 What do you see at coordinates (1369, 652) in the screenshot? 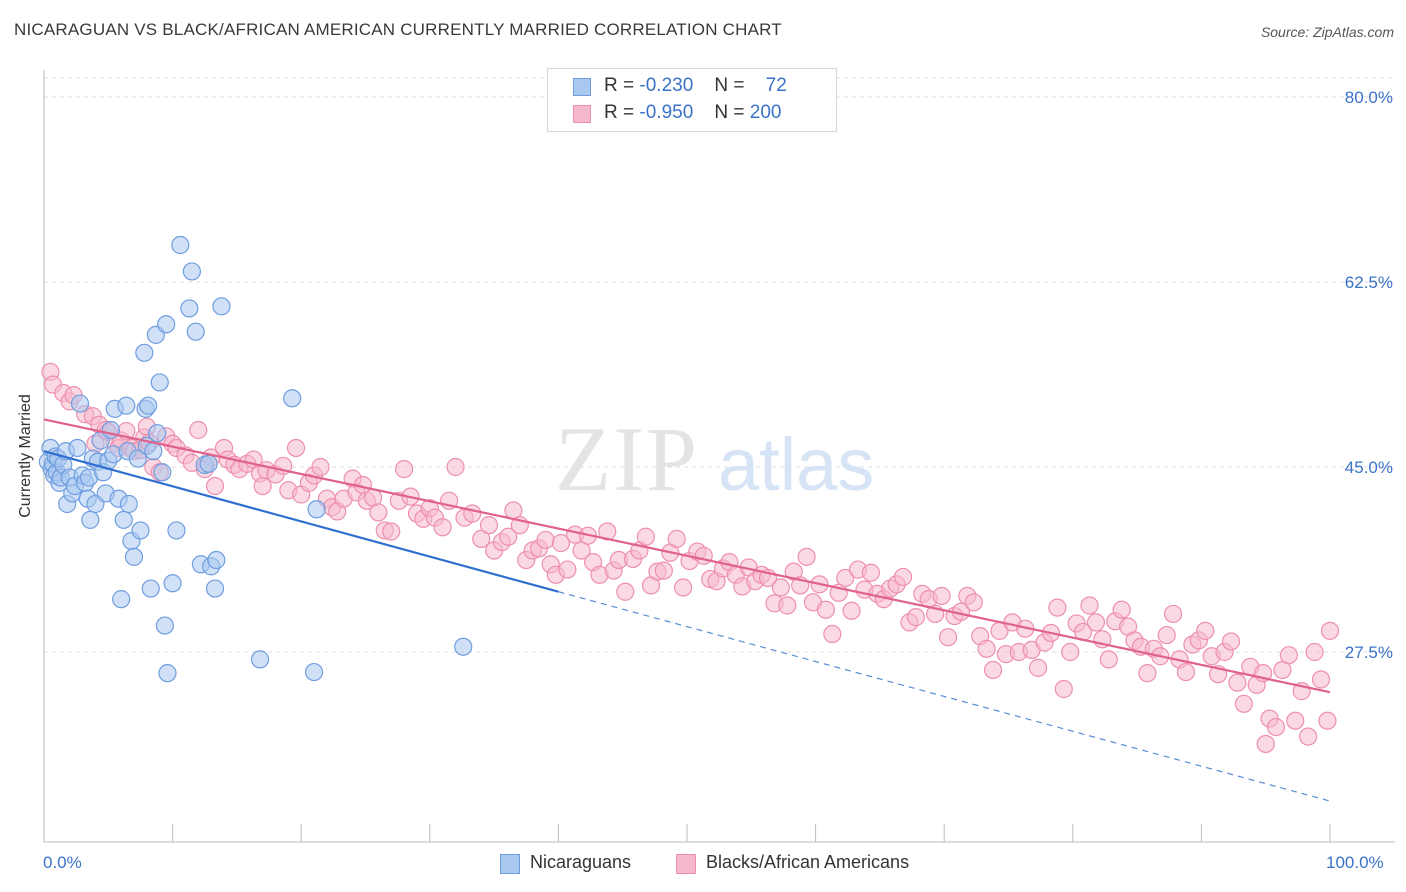
I see `y-tick-label: 27.5%` at bounding box center [1369, 652].